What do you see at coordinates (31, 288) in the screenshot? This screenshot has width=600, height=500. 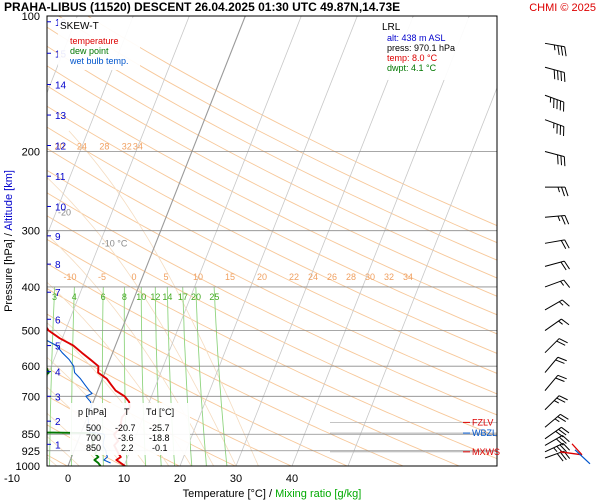 I see `pressure-tick-label: 400` at bounding box center [31, 288].